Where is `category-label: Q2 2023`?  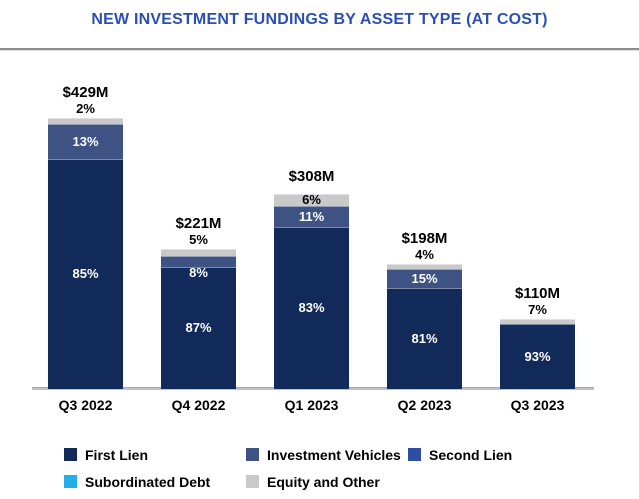 category-label: Q2 2023 is located at coordinates (424, 405).